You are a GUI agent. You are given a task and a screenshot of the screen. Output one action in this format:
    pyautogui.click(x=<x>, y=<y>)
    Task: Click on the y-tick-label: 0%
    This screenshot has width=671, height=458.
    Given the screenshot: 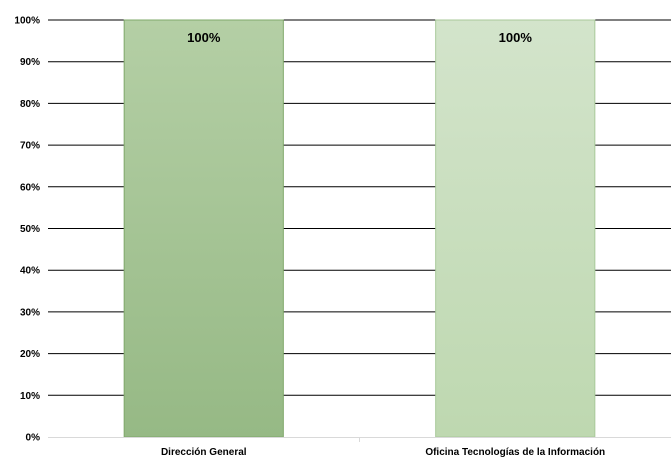 What is the action you would take?
    pyautogui.click(x=33, y=438)
    